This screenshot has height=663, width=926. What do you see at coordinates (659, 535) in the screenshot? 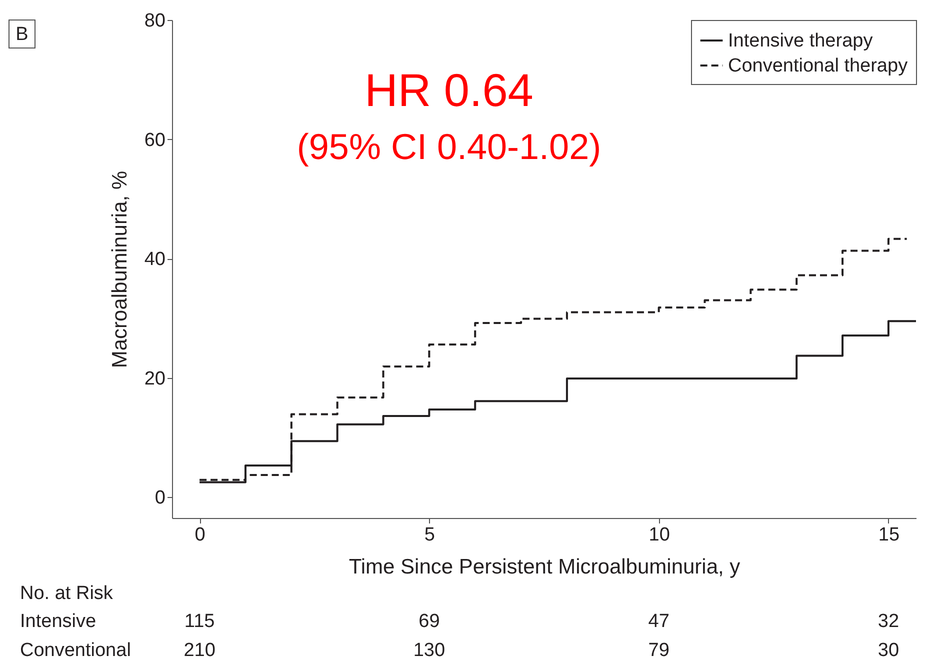
I see `x-tick-label: 10` at bounding box center [659, 535].